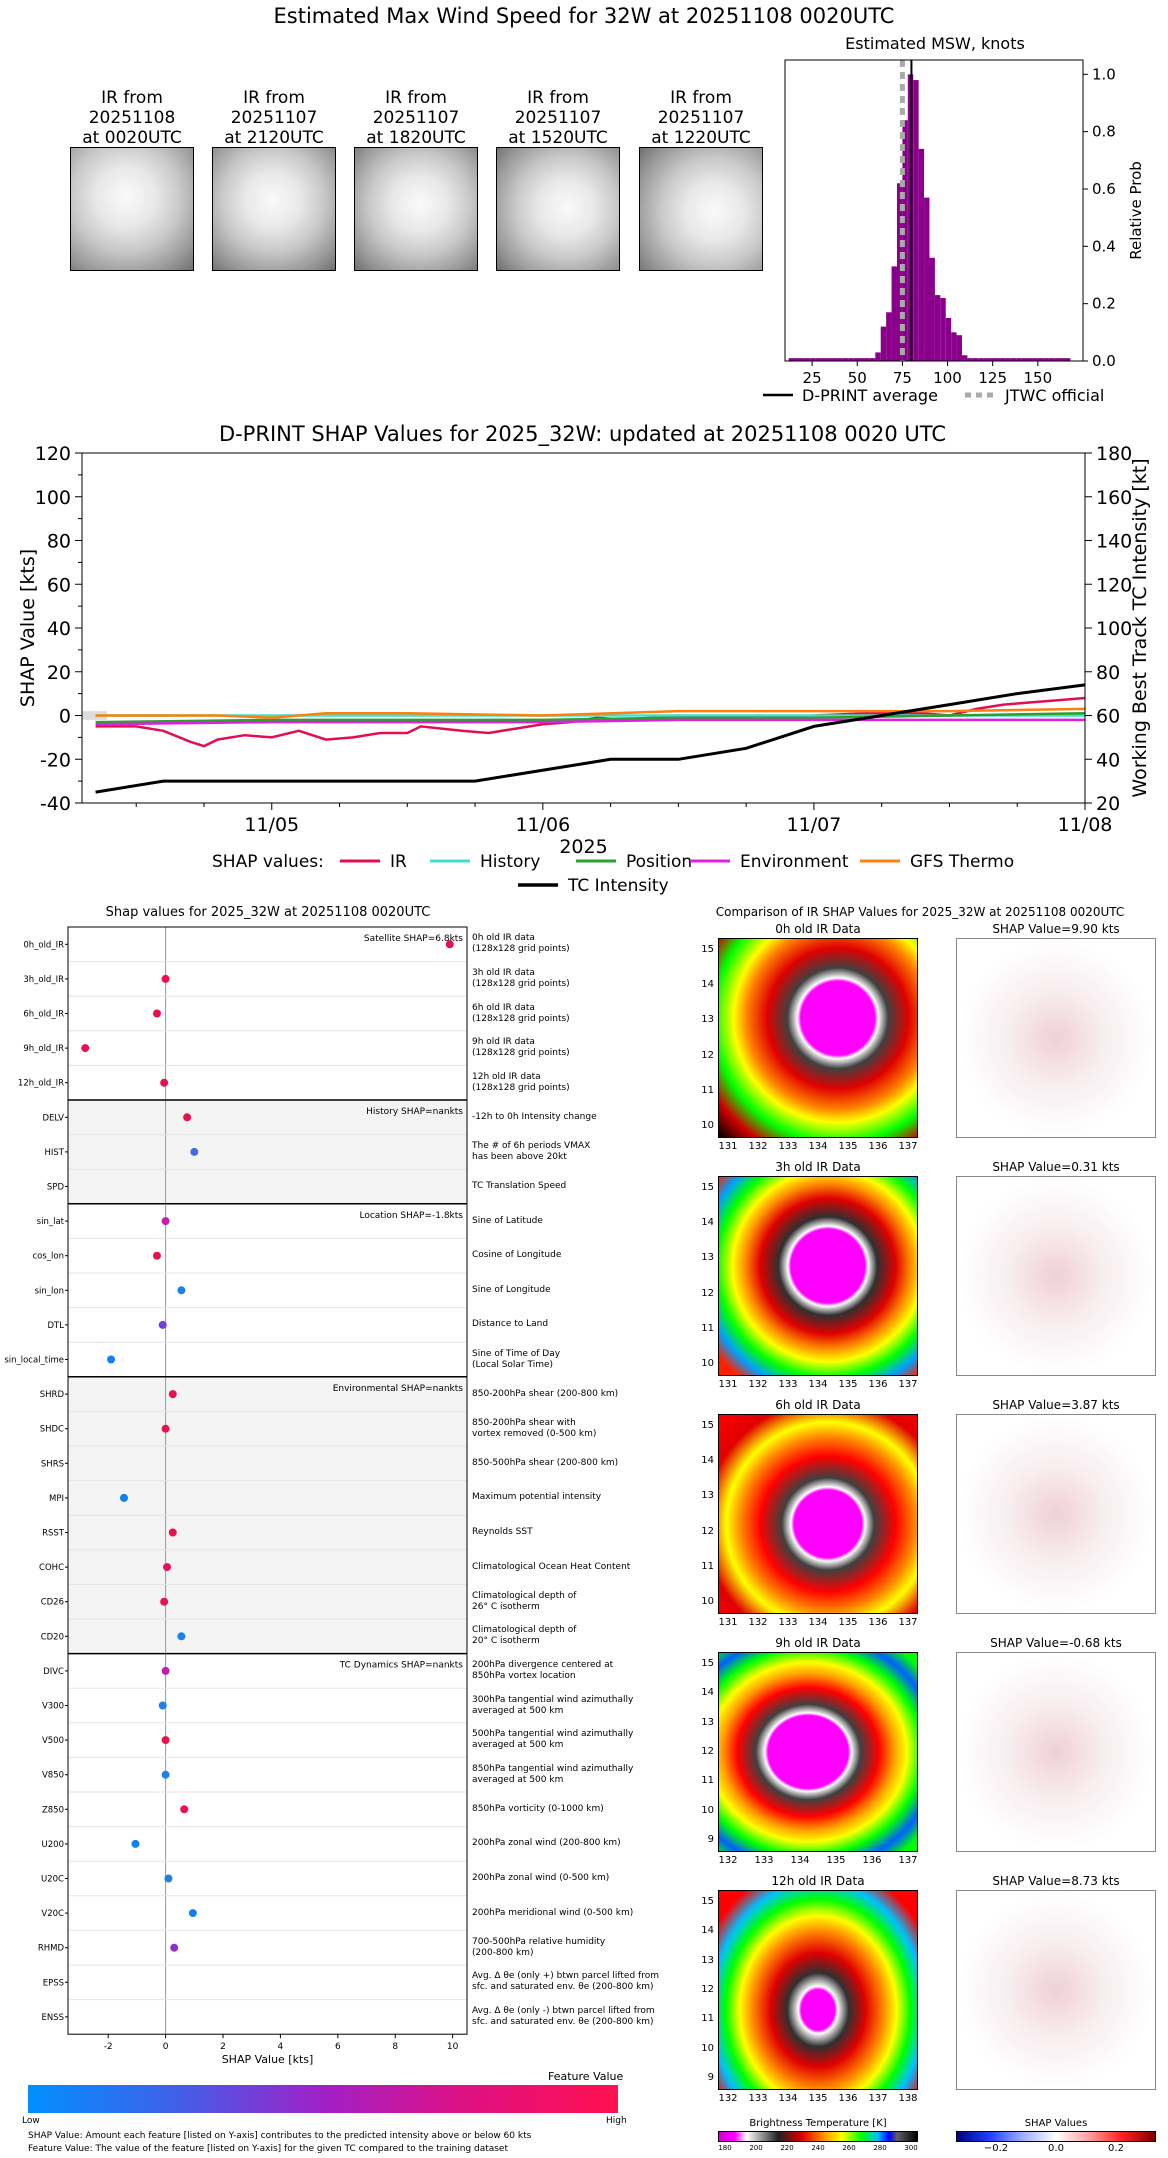 This screenshot has width=1168, height=2158. Describe the element at coordinates (132, 118) in the screenshot. I see `ir-thumbnail-title: IR from 20251108 at 0020UTC` at that location.